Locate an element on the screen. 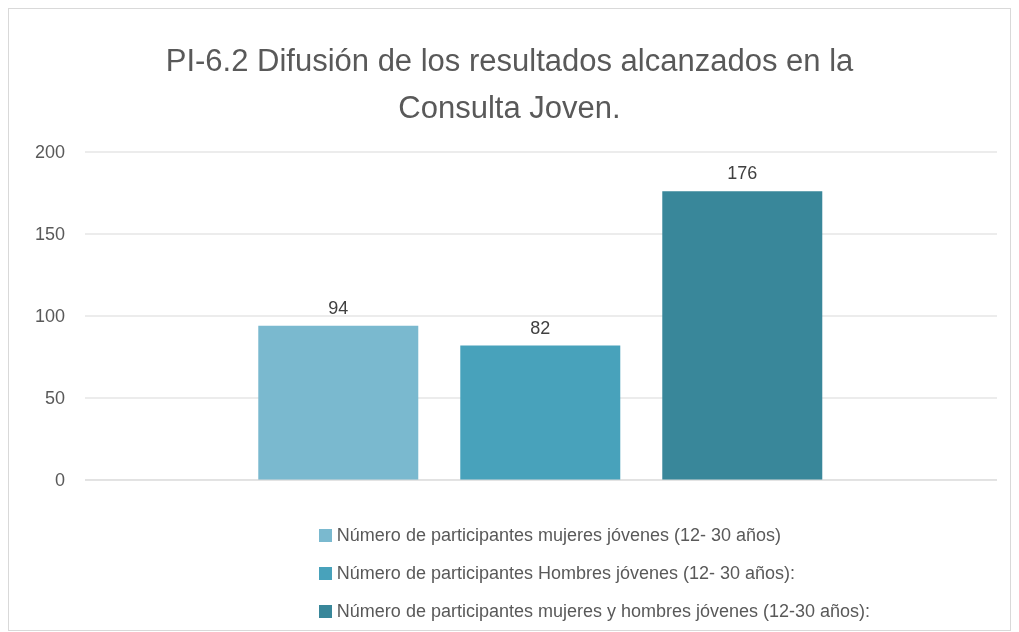 The width and height of the screenshot is (1019, 632). data-label: 94 is located at coordinates (338, 307).